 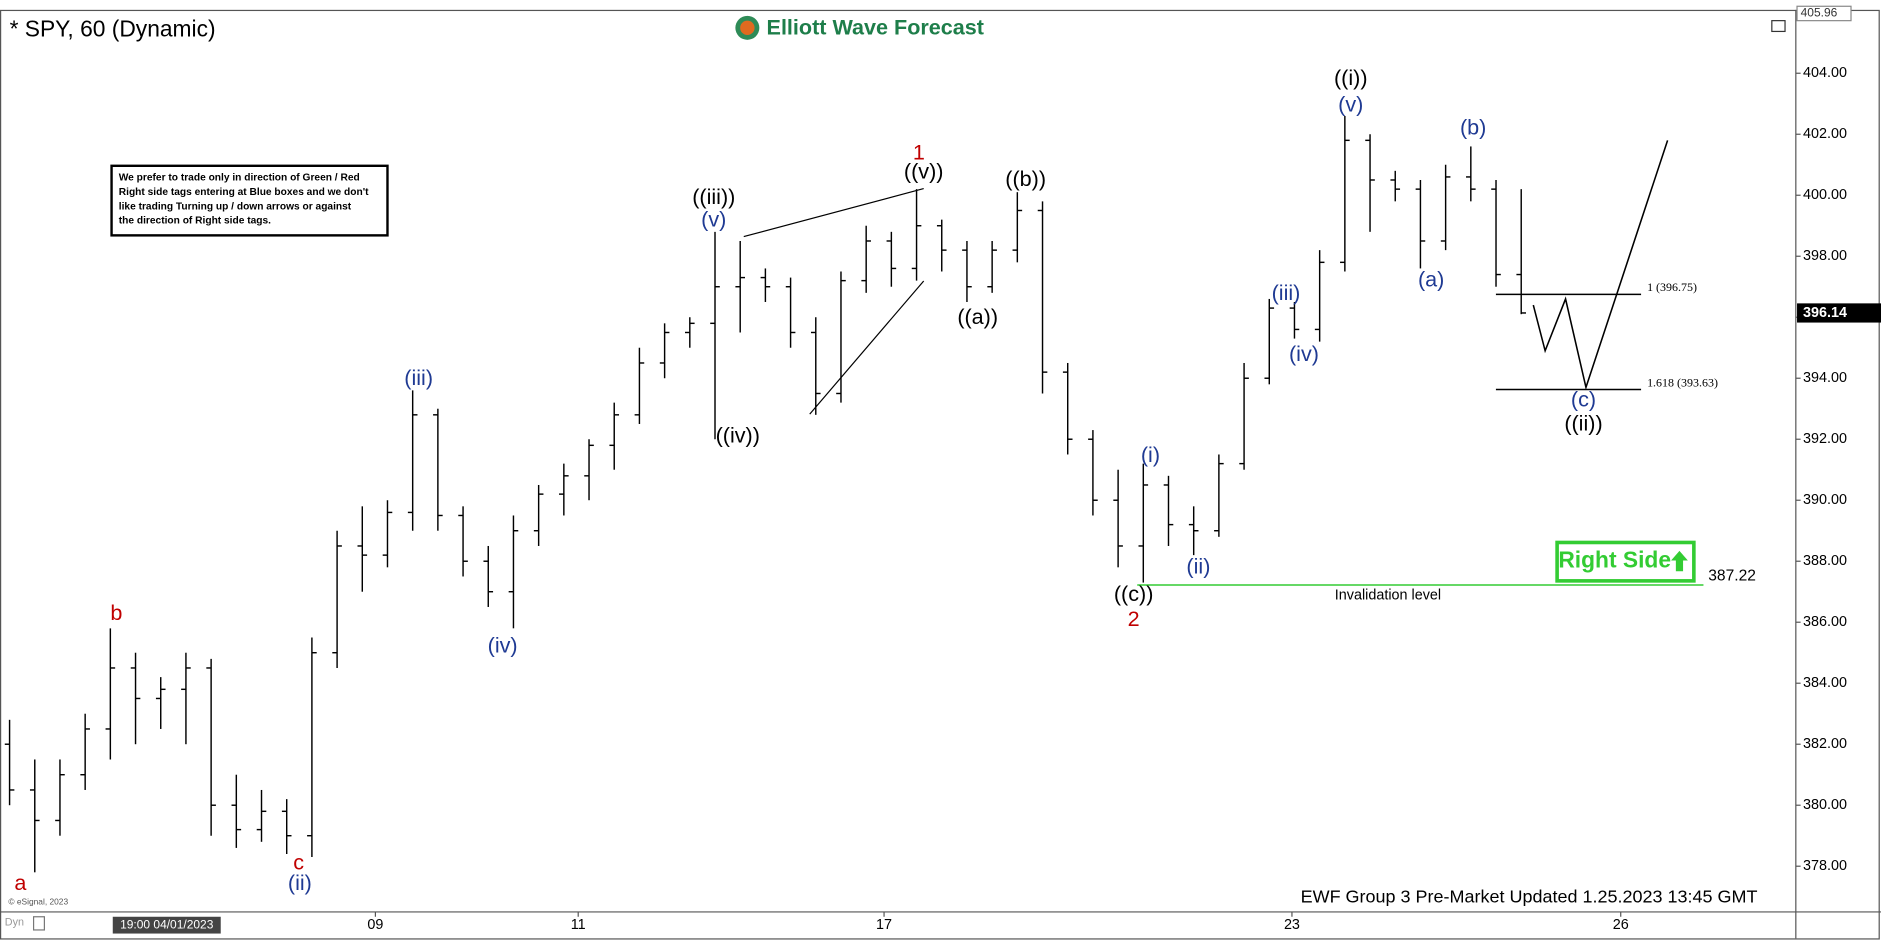 What do you see at coordinates (1825, 866) in the screenshot?
I see `y-tick-label: 378.00` at bounding box center [1825, 866].